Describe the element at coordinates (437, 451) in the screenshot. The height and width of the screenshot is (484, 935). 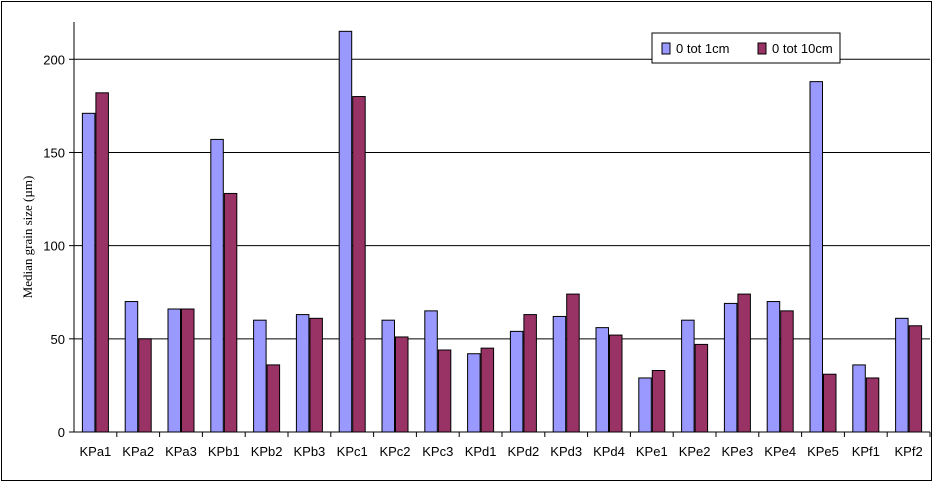
I see `x-tick-label: KPc3` at that location.